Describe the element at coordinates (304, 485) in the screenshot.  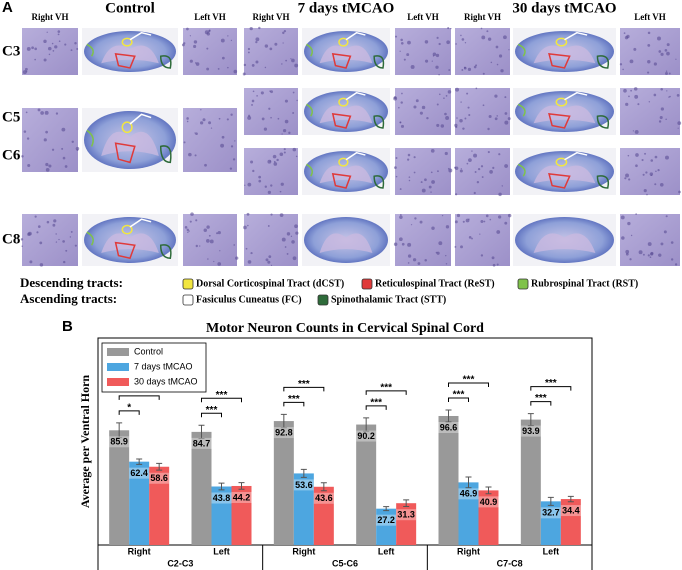
I see `value-label: 53.6` at that location.